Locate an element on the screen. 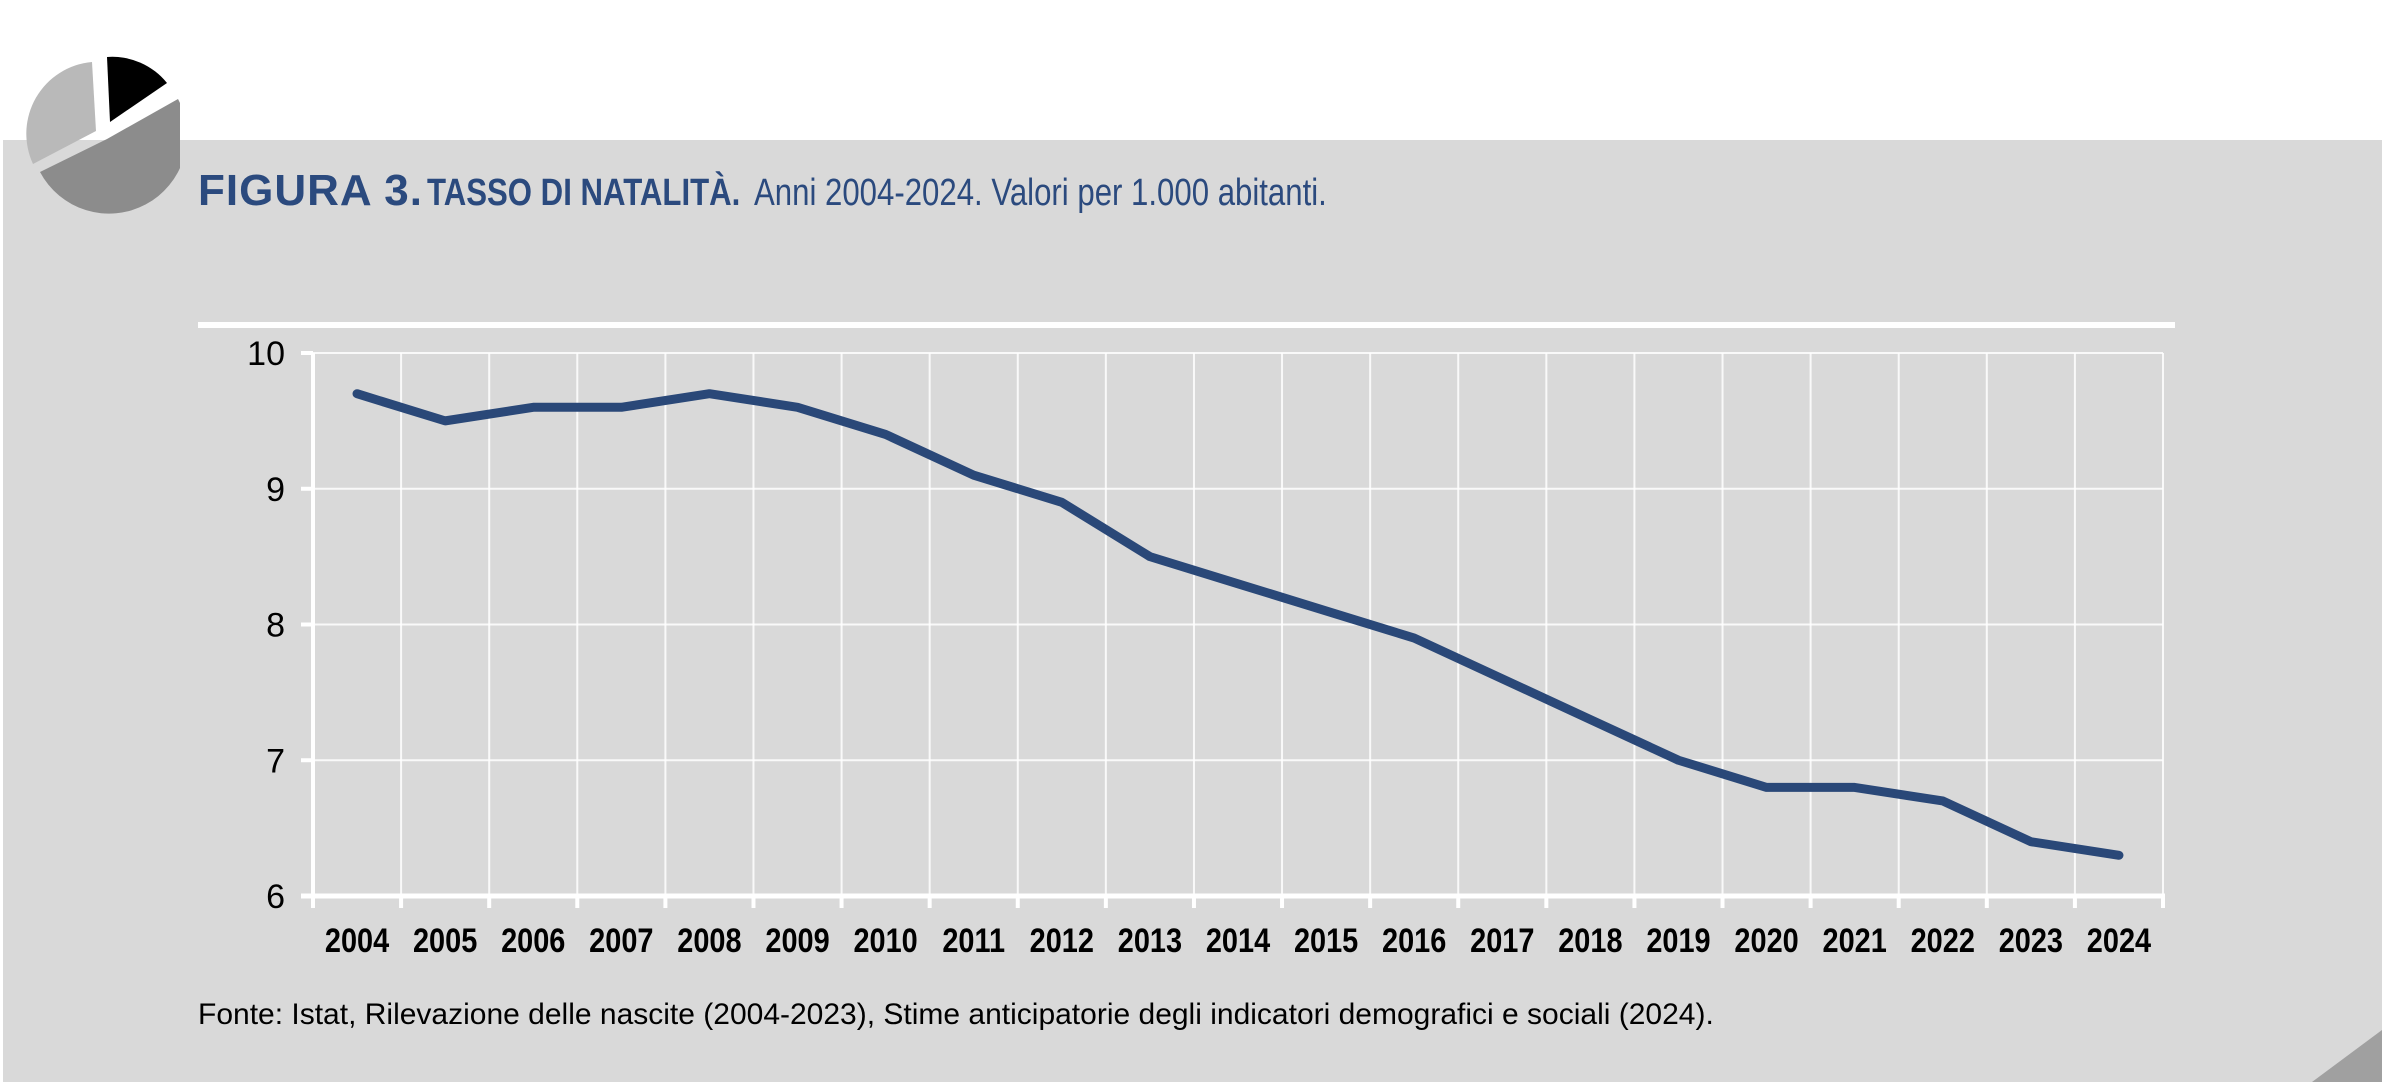 Image resolution: width=2384 pixels, height=1082 pixels. x-tick-label: 2024 is located at coordinates (2119, 940).